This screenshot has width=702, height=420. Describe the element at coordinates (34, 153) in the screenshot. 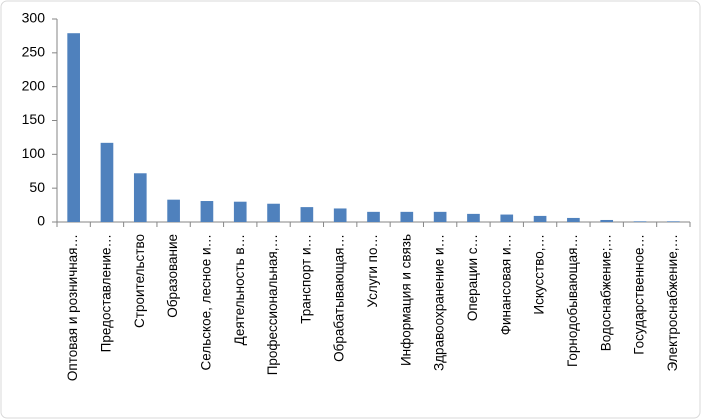

I see `y-tick-label: 100` at that location.